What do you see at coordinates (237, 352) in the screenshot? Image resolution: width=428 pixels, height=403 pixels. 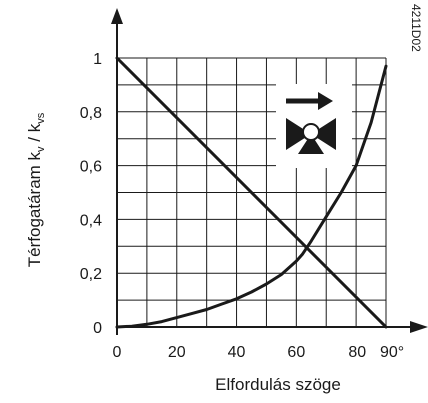 I see `x-tick-label: 40` at bounding box center [237, 352].